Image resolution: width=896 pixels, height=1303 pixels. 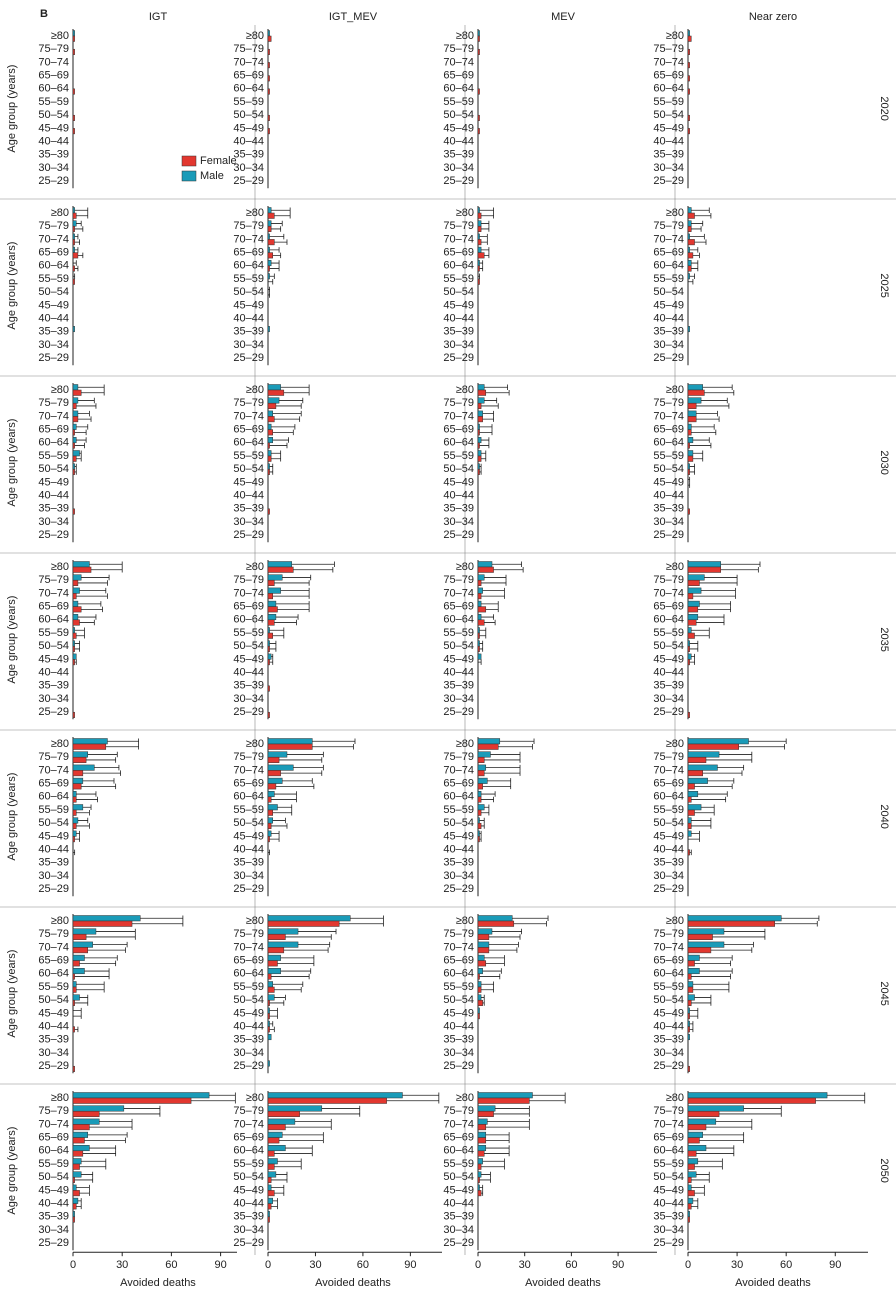 What do you see at coordinates (12, 286) in the screenshot?
I see `y-axis-label: Age group (years)` at bounding box center [12, 286].